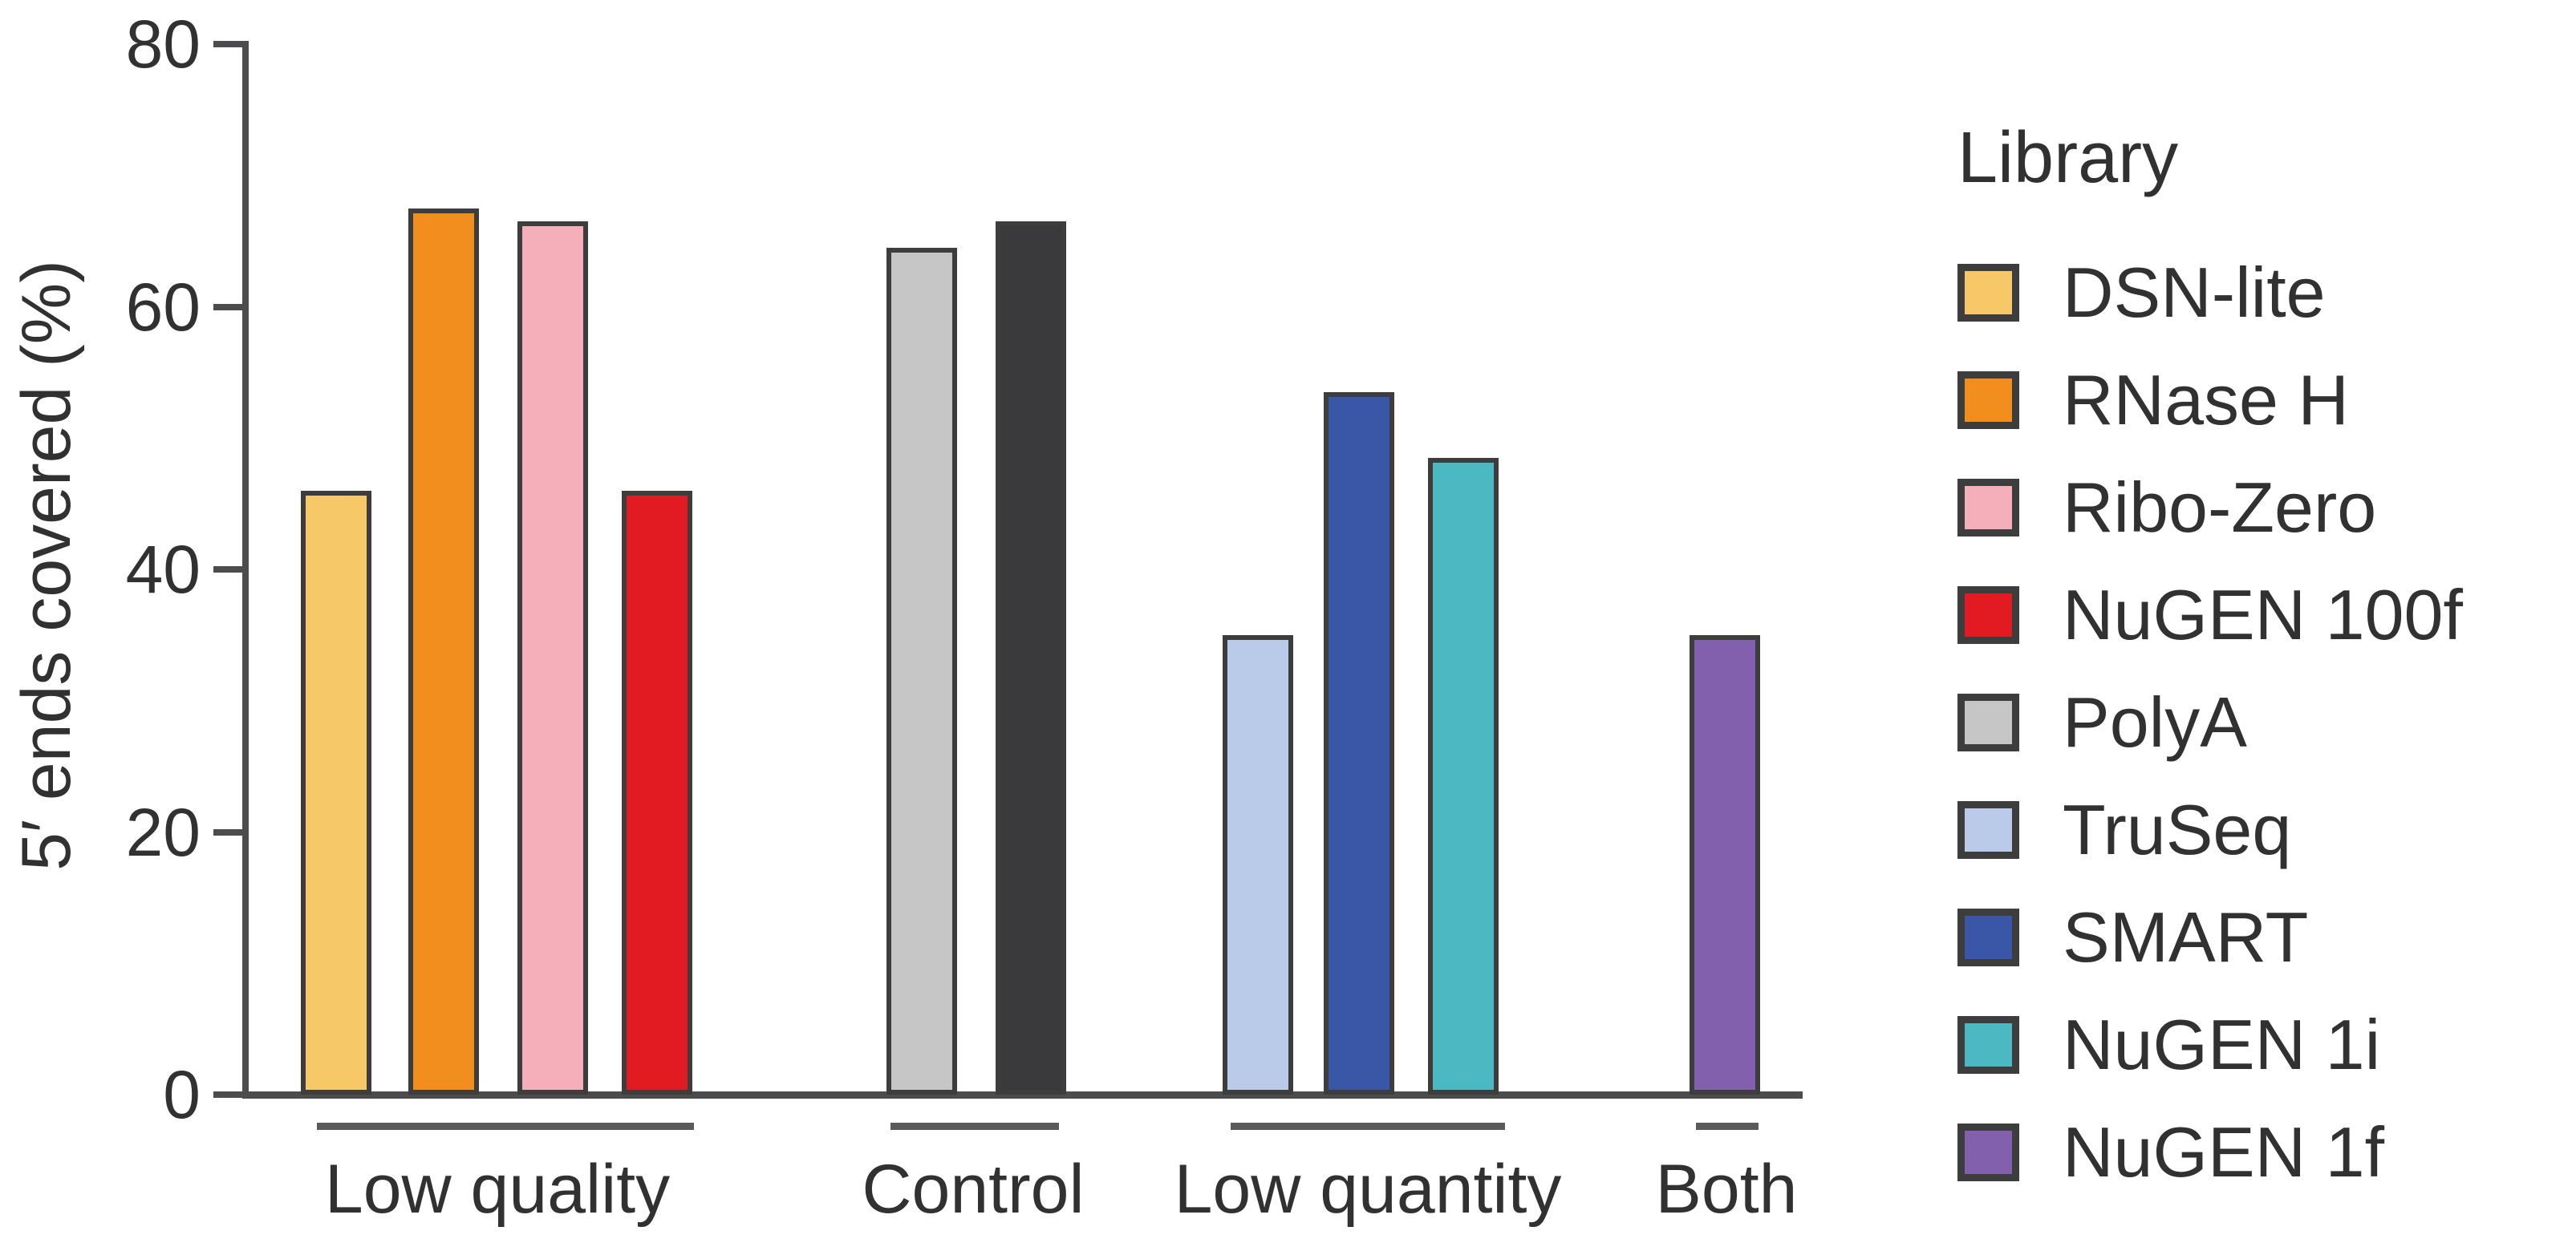  I want to click on group-underline-low-quantity, so click(1368, 1126).